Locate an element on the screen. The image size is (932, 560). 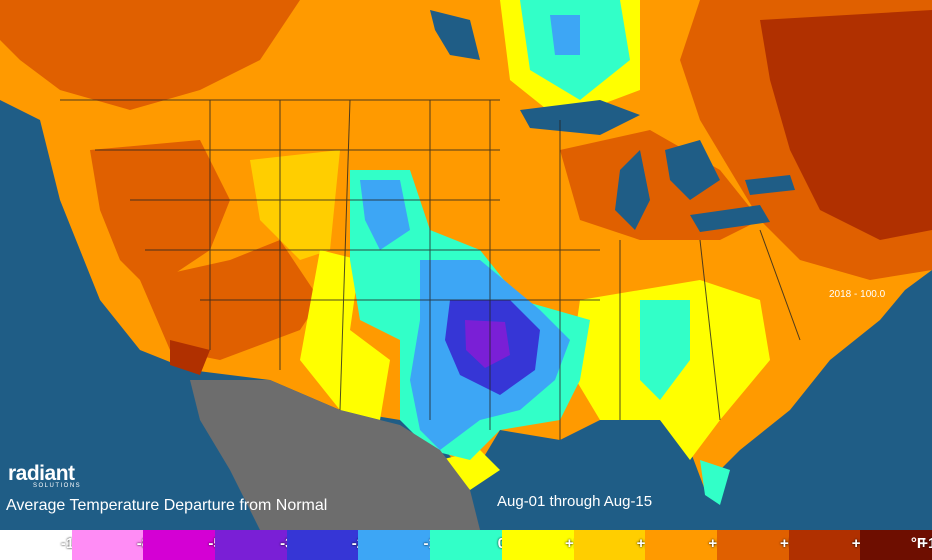
legend-swatch: -15 is located at coordinates (41, 545).